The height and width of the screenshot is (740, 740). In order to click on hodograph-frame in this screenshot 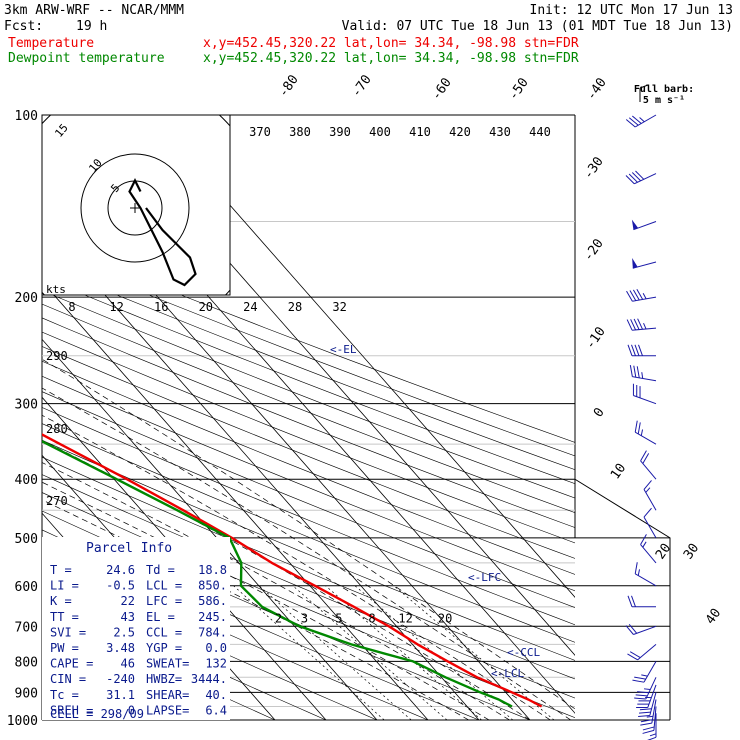, I will do `click(136, 205)`.